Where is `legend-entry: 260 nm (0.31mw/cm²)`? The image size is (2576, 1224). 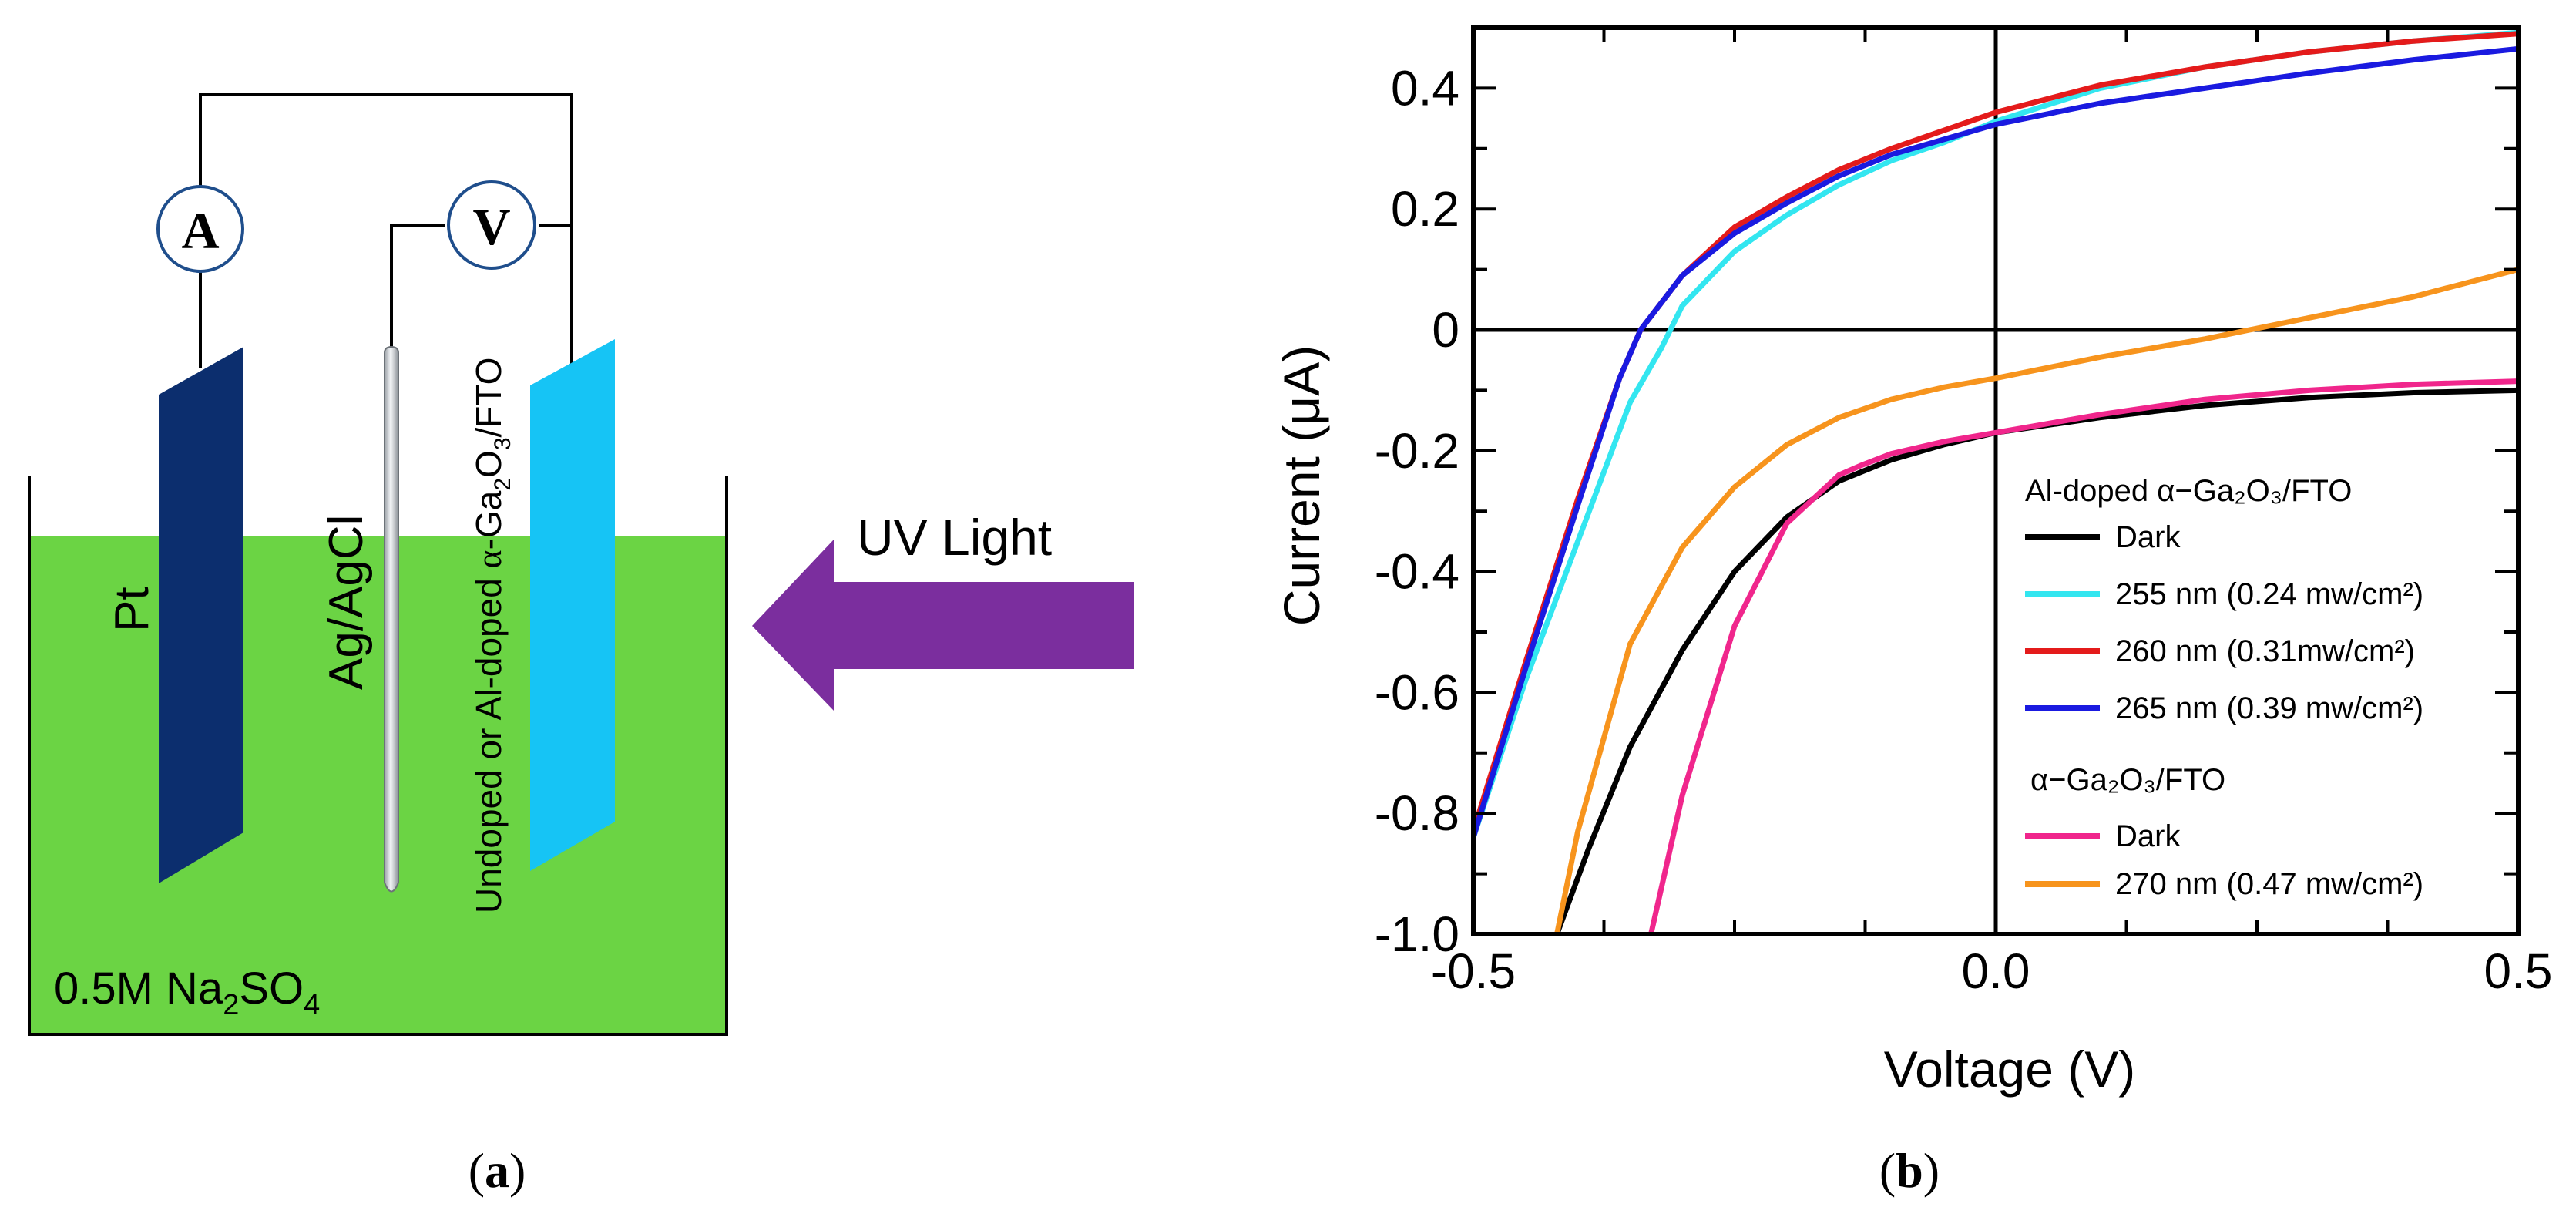 legend-entry: 260 nm (0.31mw/cm²) is located at coordinates (2265, 651).